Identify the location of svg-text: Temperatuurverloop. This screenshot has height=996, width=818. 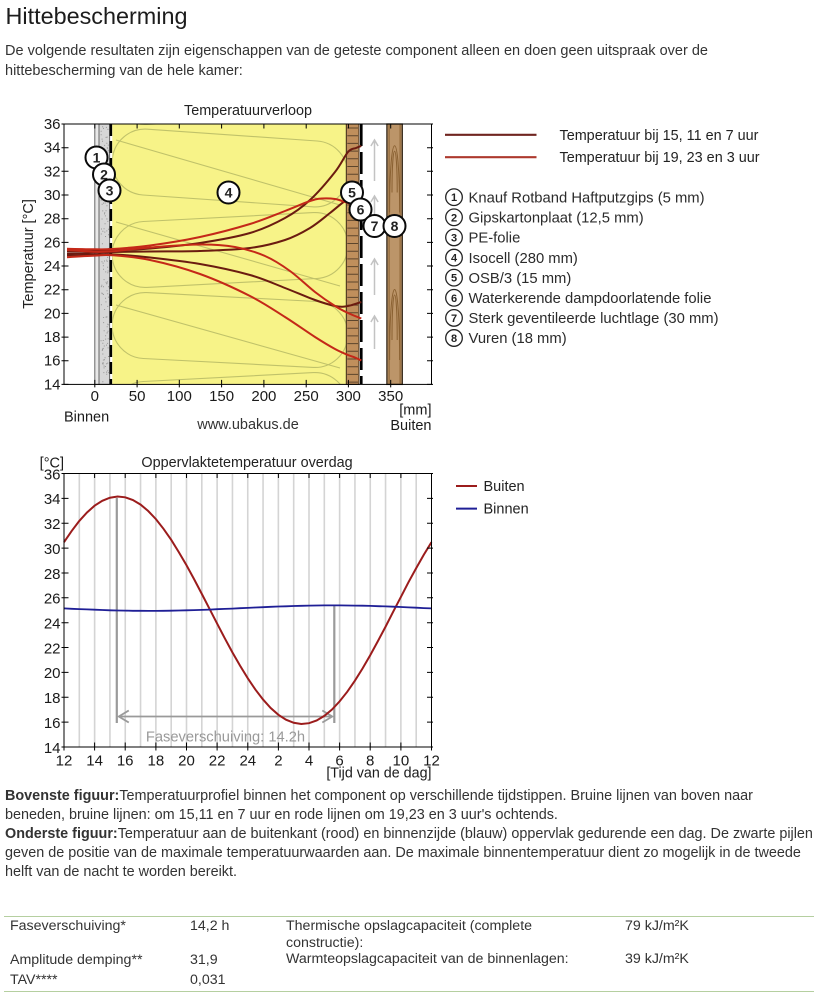
(248, 111).